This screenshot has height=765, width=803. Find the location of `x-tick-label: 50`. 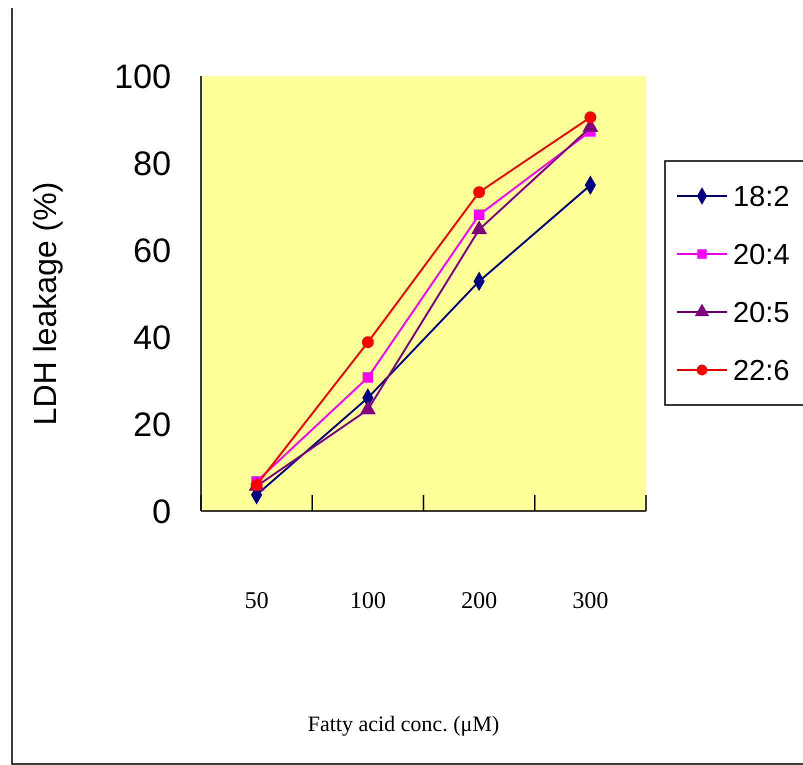

x-tick-label: 50 is located at coordinates (256, 601).